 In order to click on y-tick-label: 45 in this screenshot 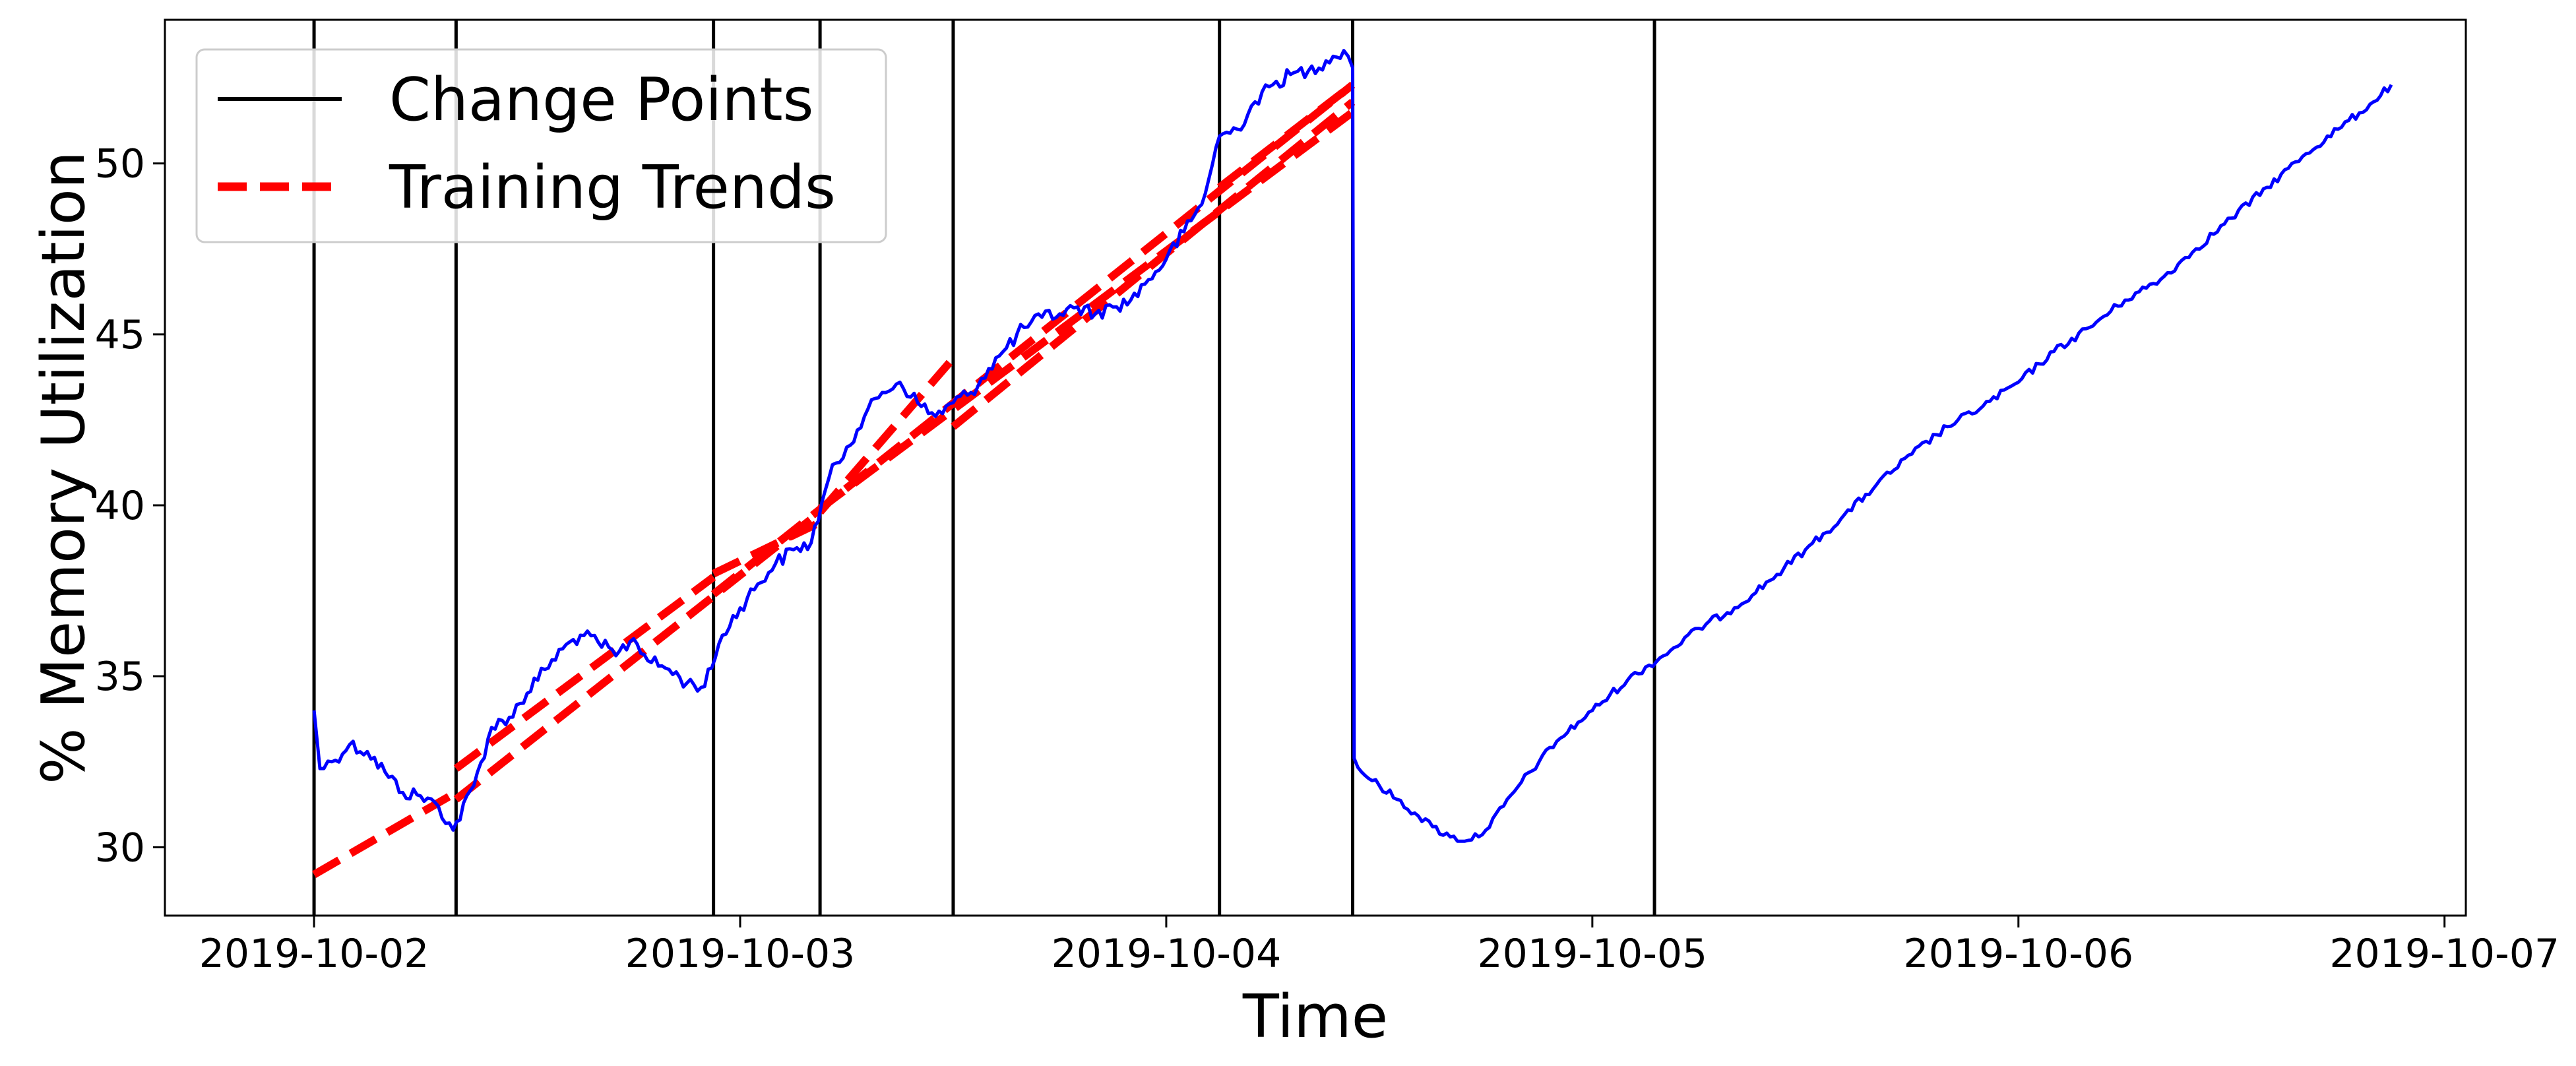, I will do `click(120, 335)`.